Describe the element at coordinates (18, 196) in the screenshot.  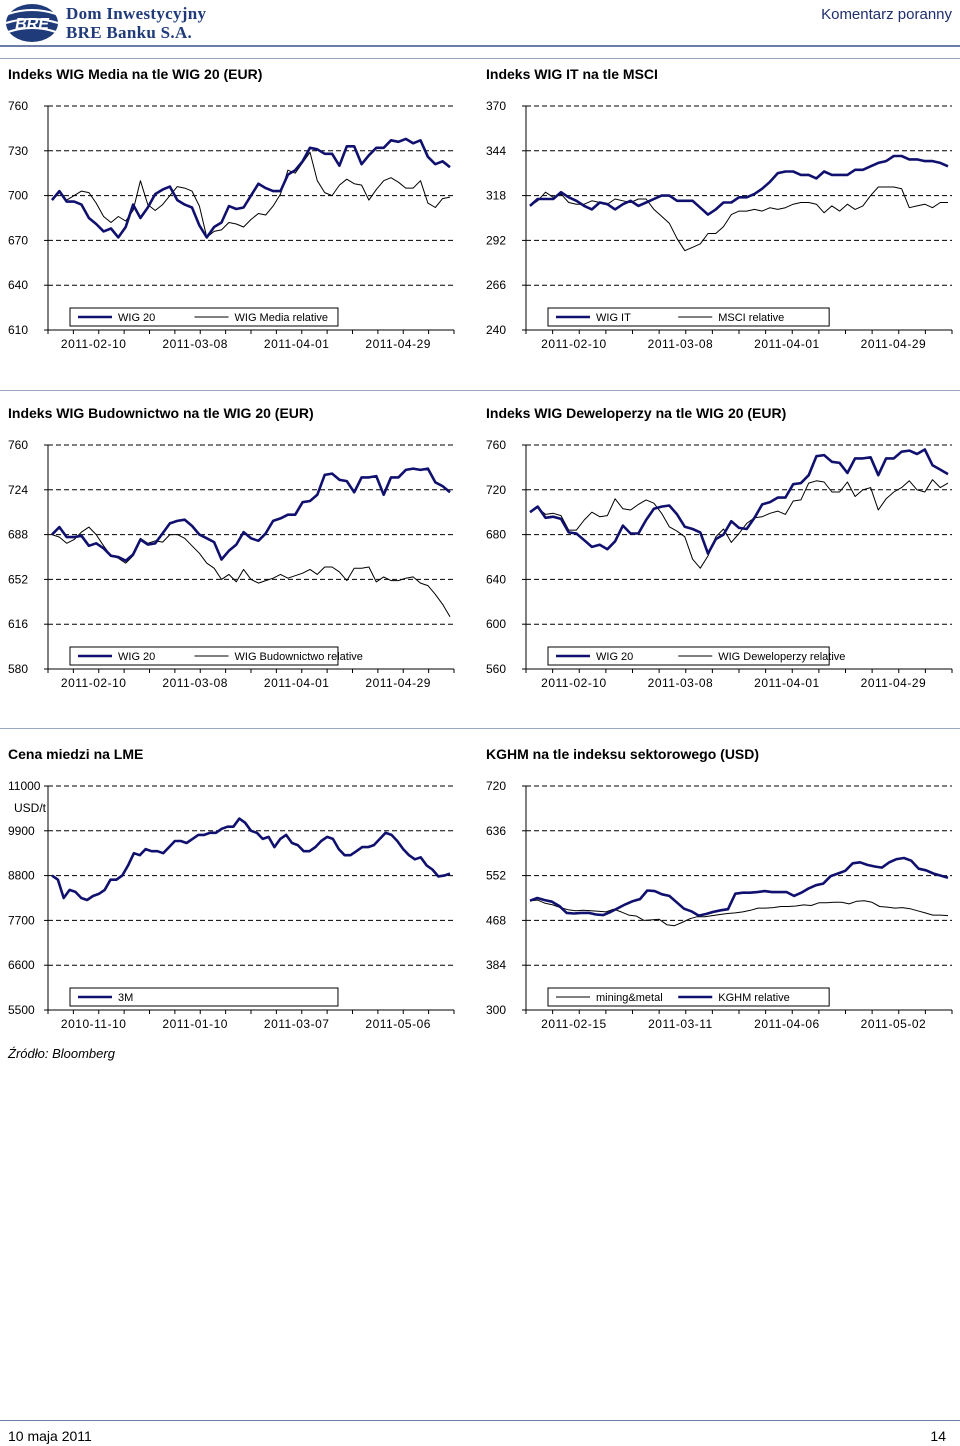
I see `y-tick-label: 700` at that location.